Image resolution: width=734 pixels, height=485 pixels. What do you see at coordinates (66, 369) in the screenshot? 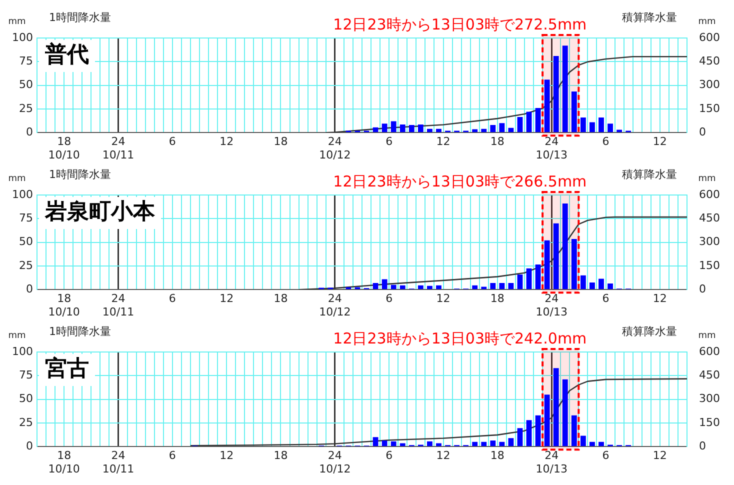
I see `chart-title: 宮古` at bounding box center [66, 369].